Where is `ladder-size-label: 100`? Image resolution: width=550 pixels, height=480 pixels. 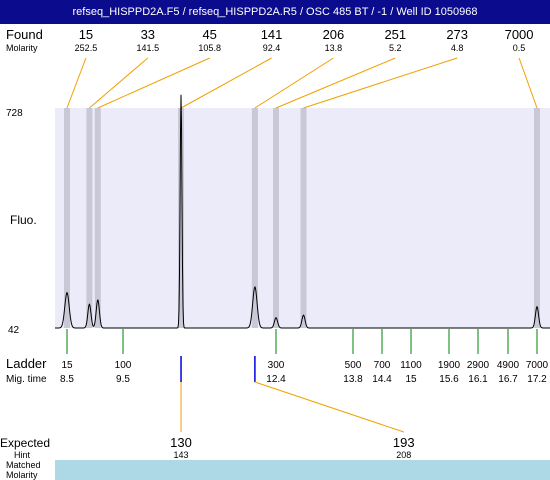
ladder-size-label: 100 is located at coordinates (123, 365).